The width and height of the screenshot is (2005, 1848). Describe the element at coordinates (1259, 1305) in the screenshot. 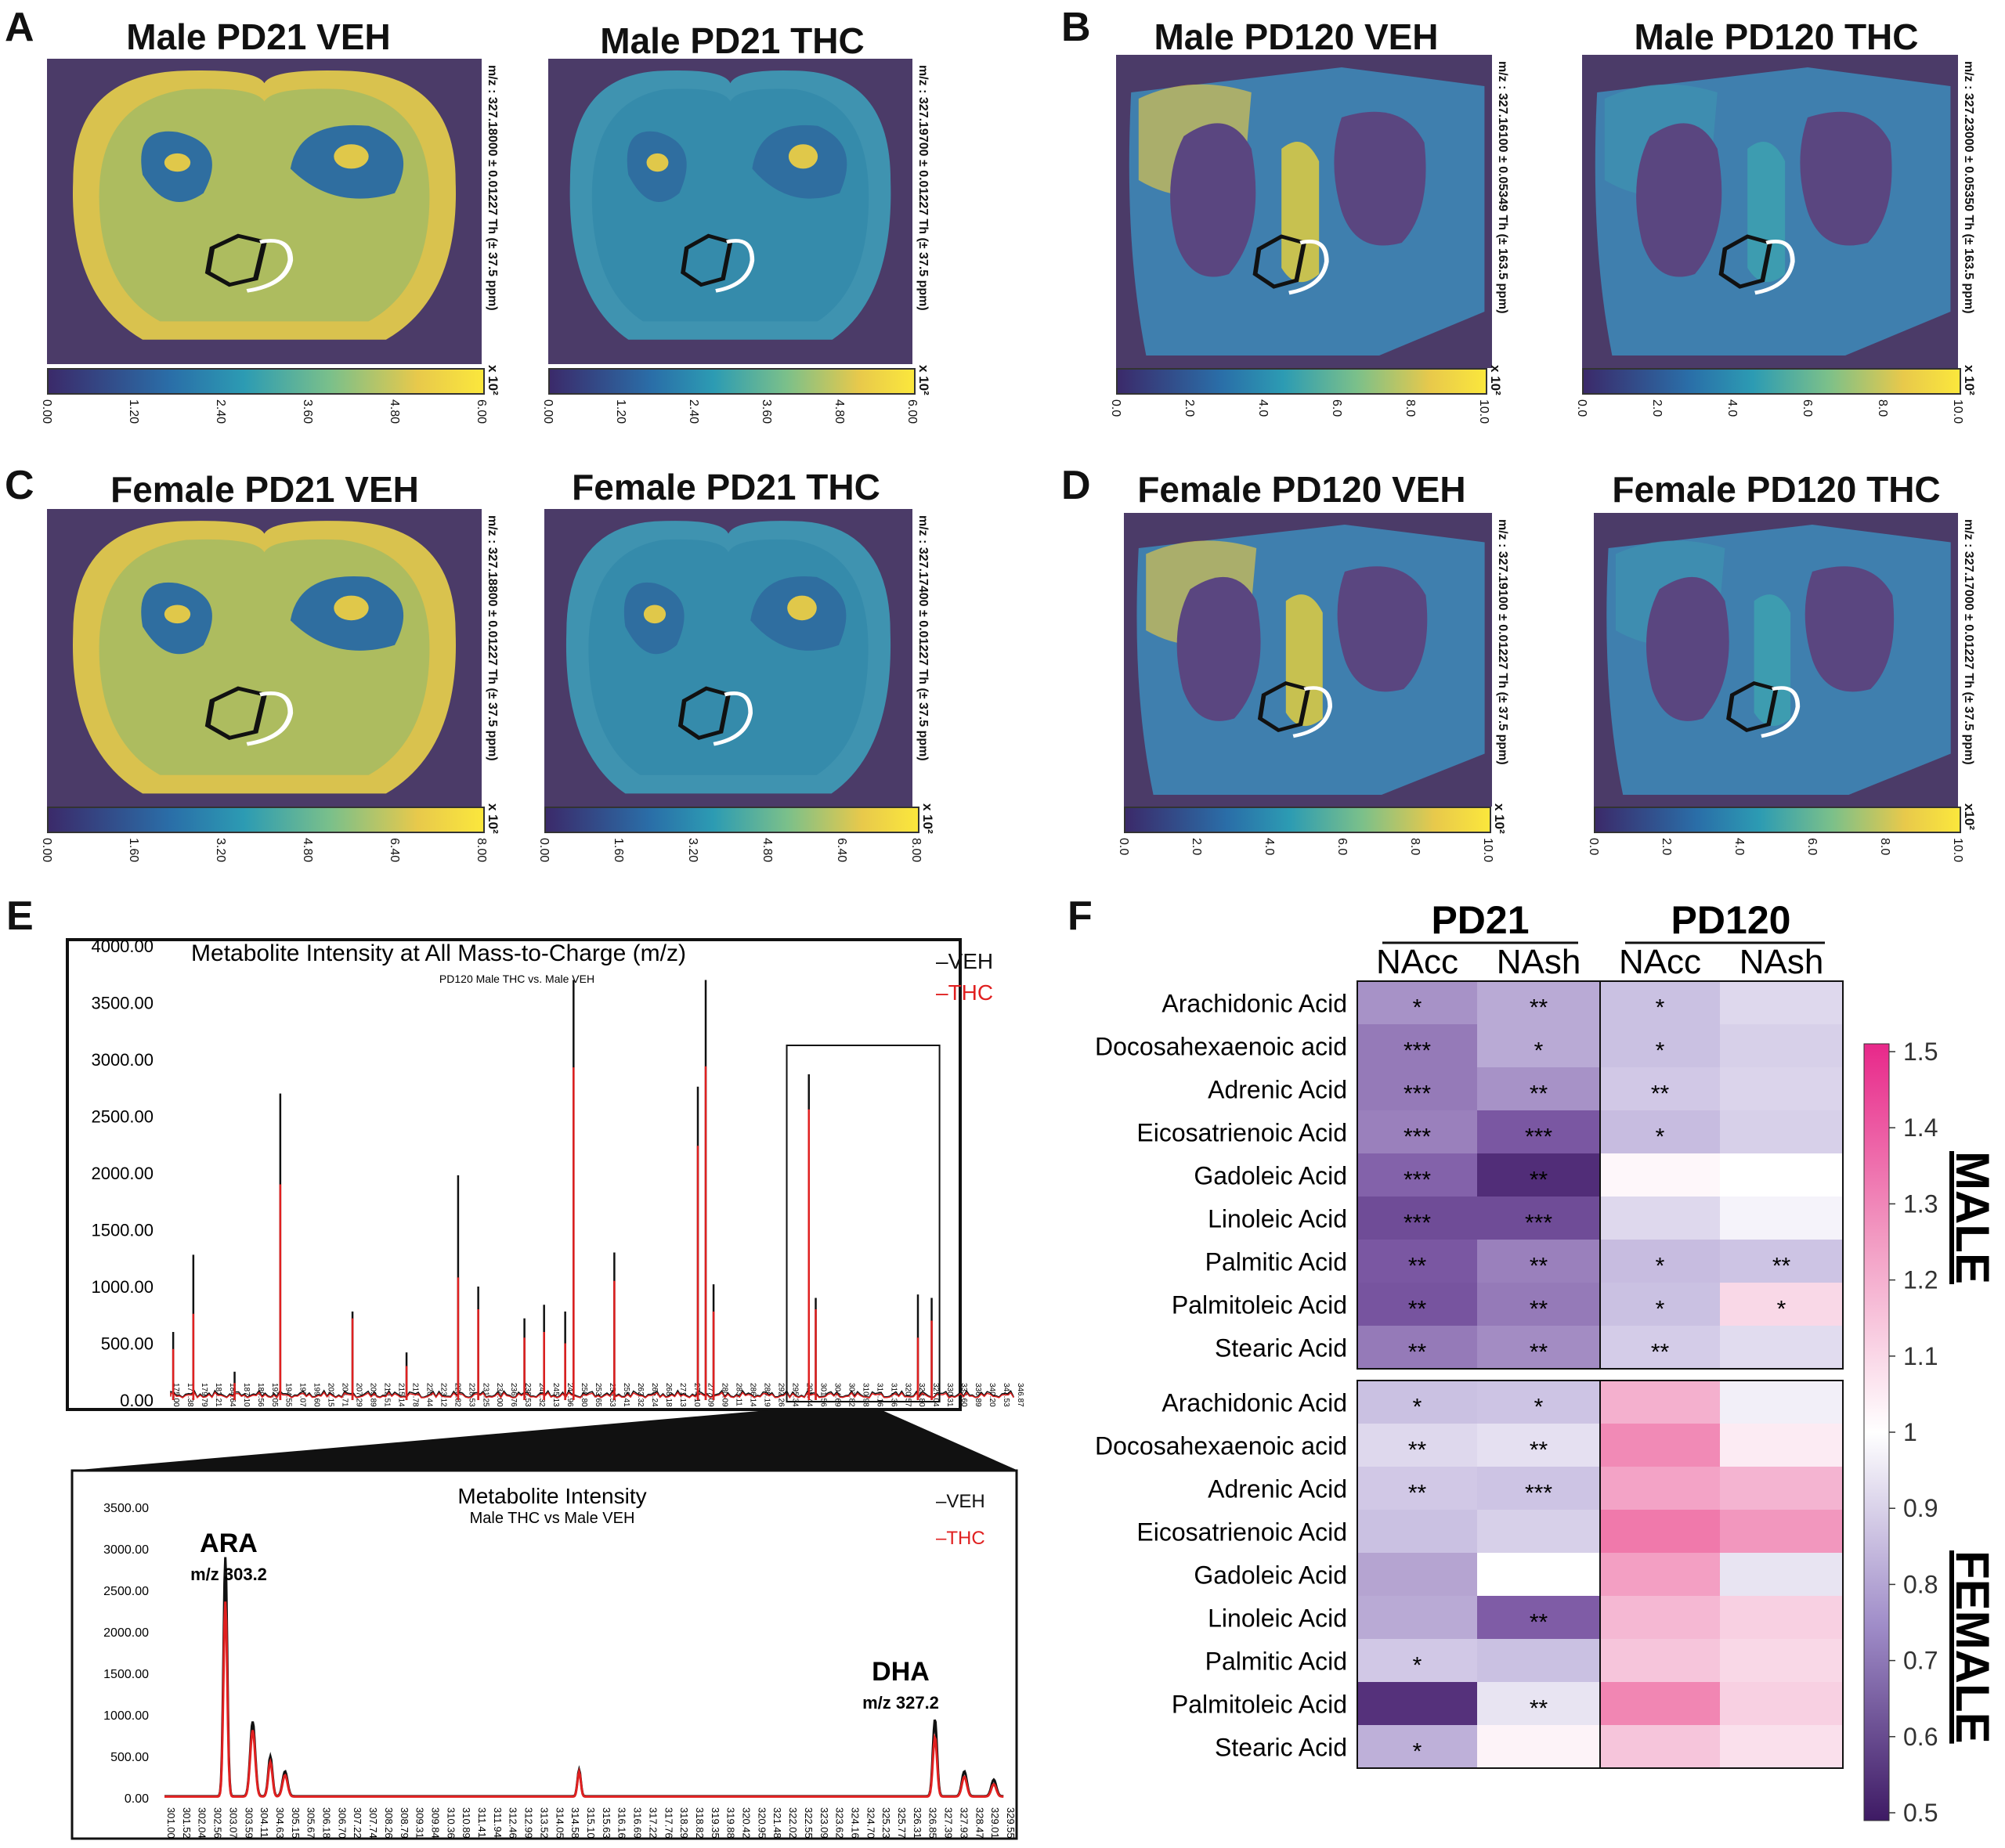

I see `row-label: Palmitoleic Acid` at that location.